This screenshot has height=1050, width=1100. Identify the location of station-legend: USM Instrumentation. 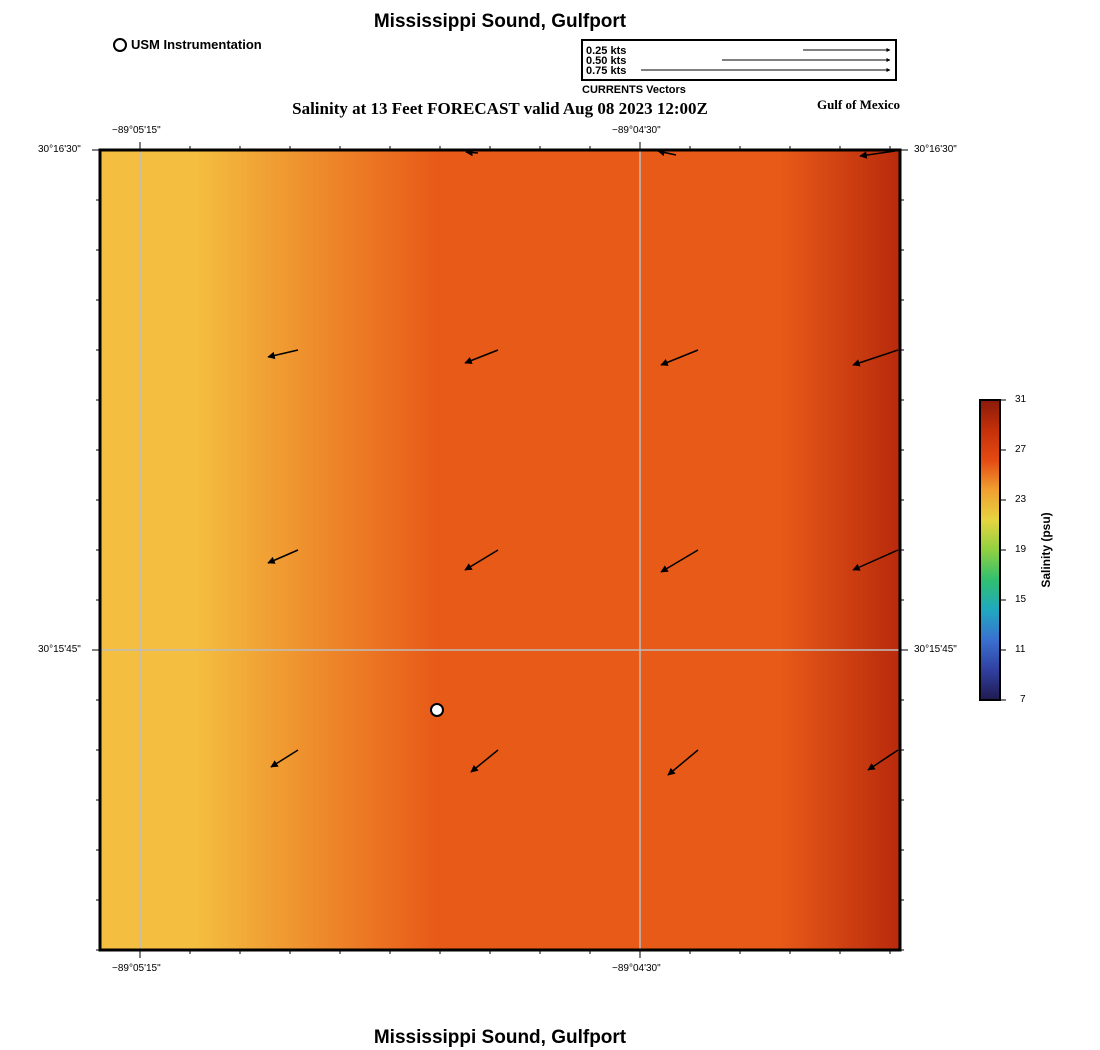
(187, 44).